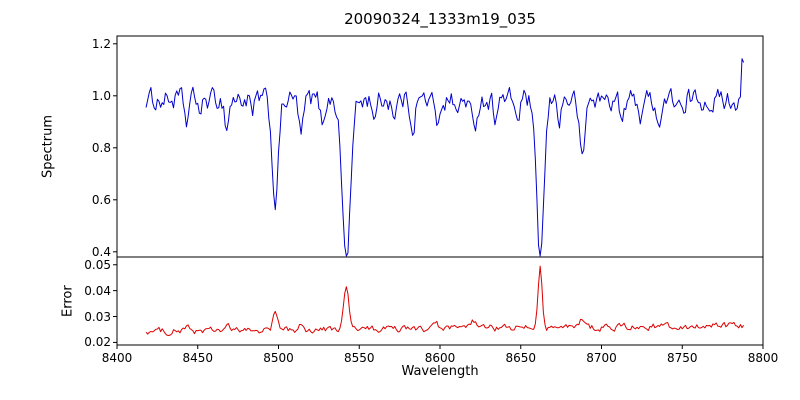 The image size is (800, 400). What do you see at coordinates (440, 19) in the screenshot?
I see `chart-title: 20090324_1333m19_035` at bounding box center [440, 19].